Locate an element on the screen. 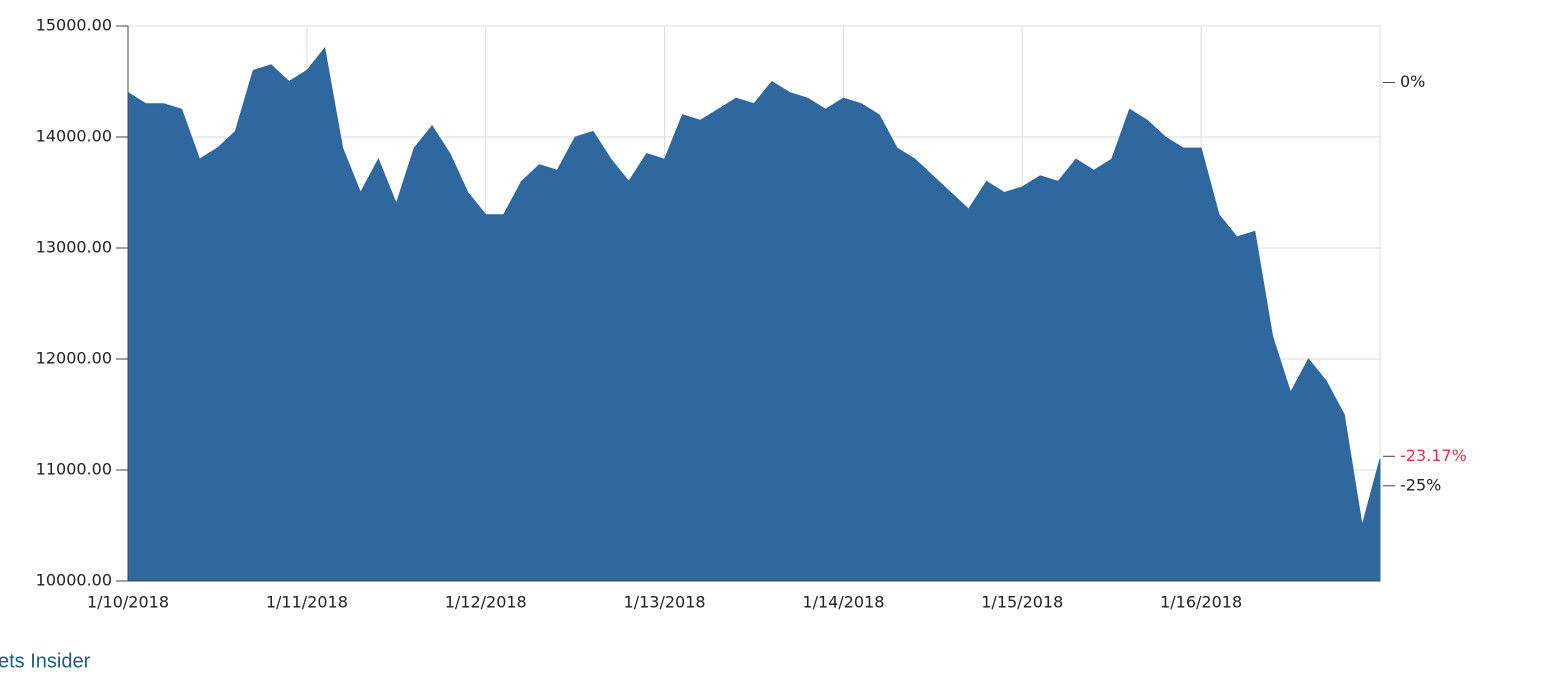 The width and height of the screenshot is (1560, 680). x-tick-label: 1/10/2018 is located at coordinates (128, 602).